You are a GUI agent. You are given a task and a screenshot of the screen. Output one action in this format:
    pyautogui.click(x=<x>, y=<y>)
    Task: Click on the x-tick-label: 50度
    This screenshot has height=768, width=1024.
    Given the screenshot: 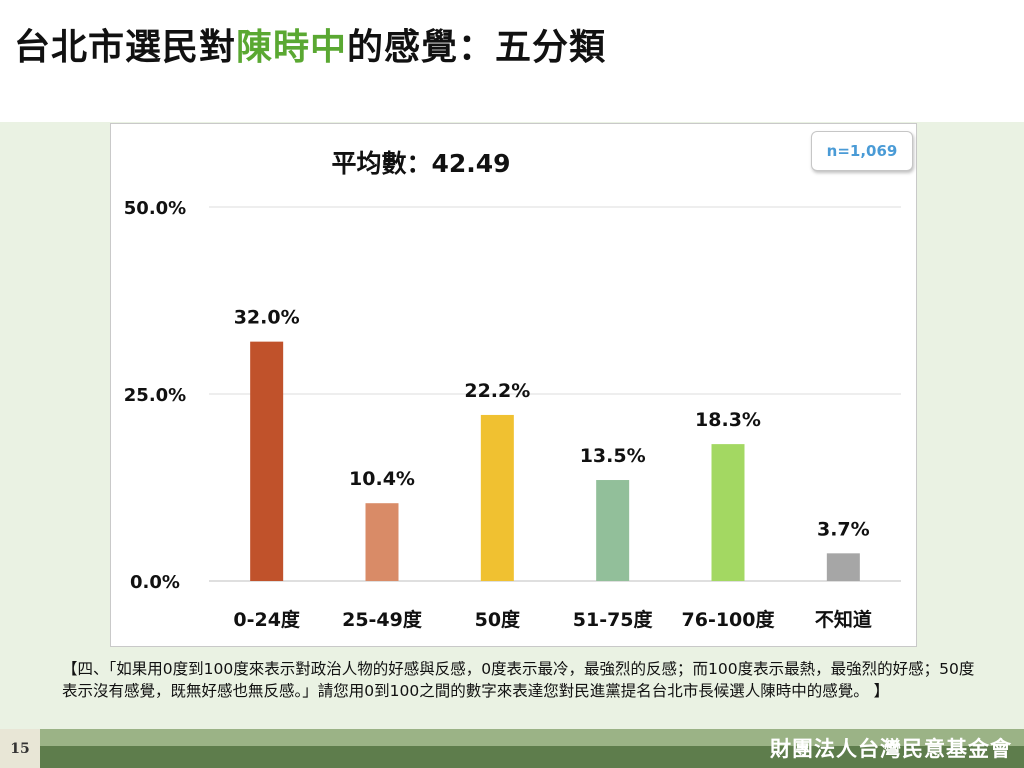 What is the action you would take?
    pyautogui.click(x=498, y=619)
    